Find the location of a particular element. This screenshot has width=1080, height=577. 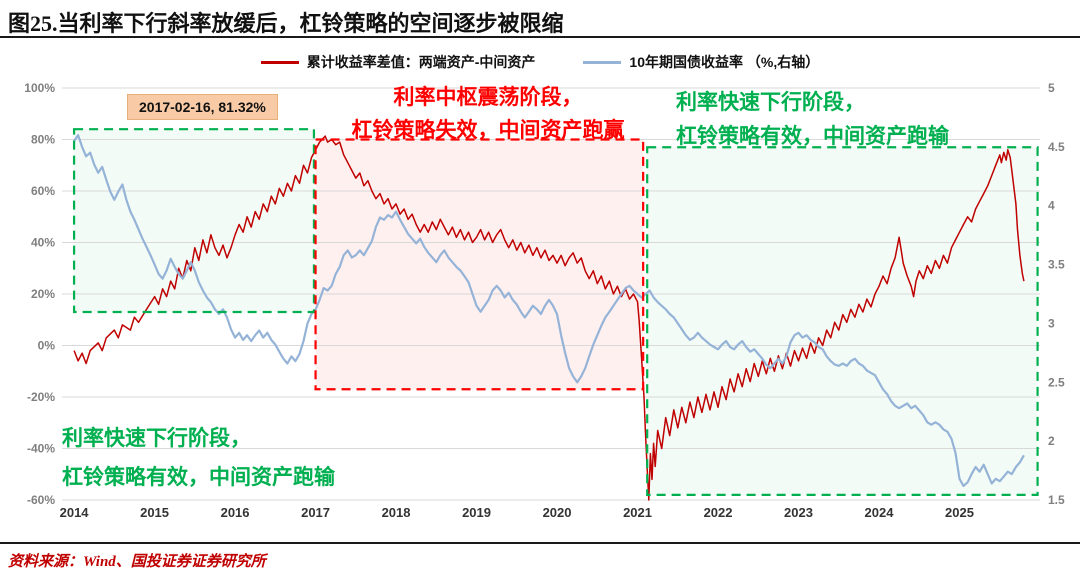

peak-callout: 2017-02-16, 81.32% is located at coordinates (202, 107).